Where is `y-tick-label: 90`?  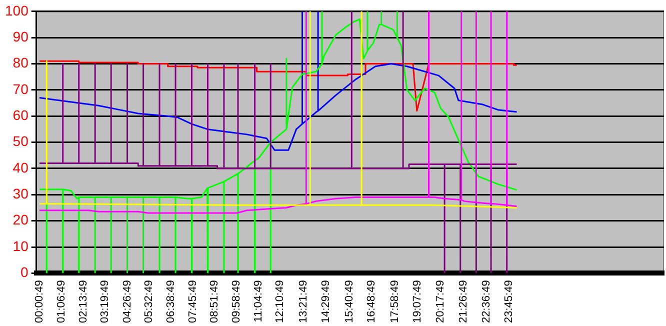
y-tick-label: 90 is located at coordinates (20, 36).